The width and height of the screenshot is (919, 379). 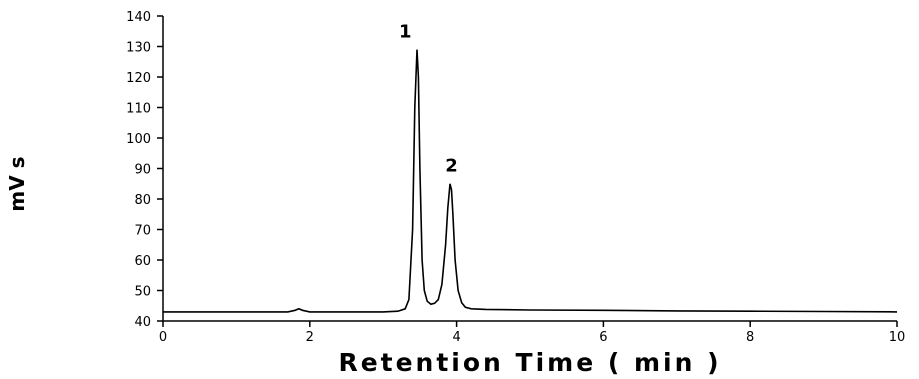 What do you see at coordinates (456, 337) in the screenshot?
I see `x-tick-label: 4` at bounding box center [456, 337].